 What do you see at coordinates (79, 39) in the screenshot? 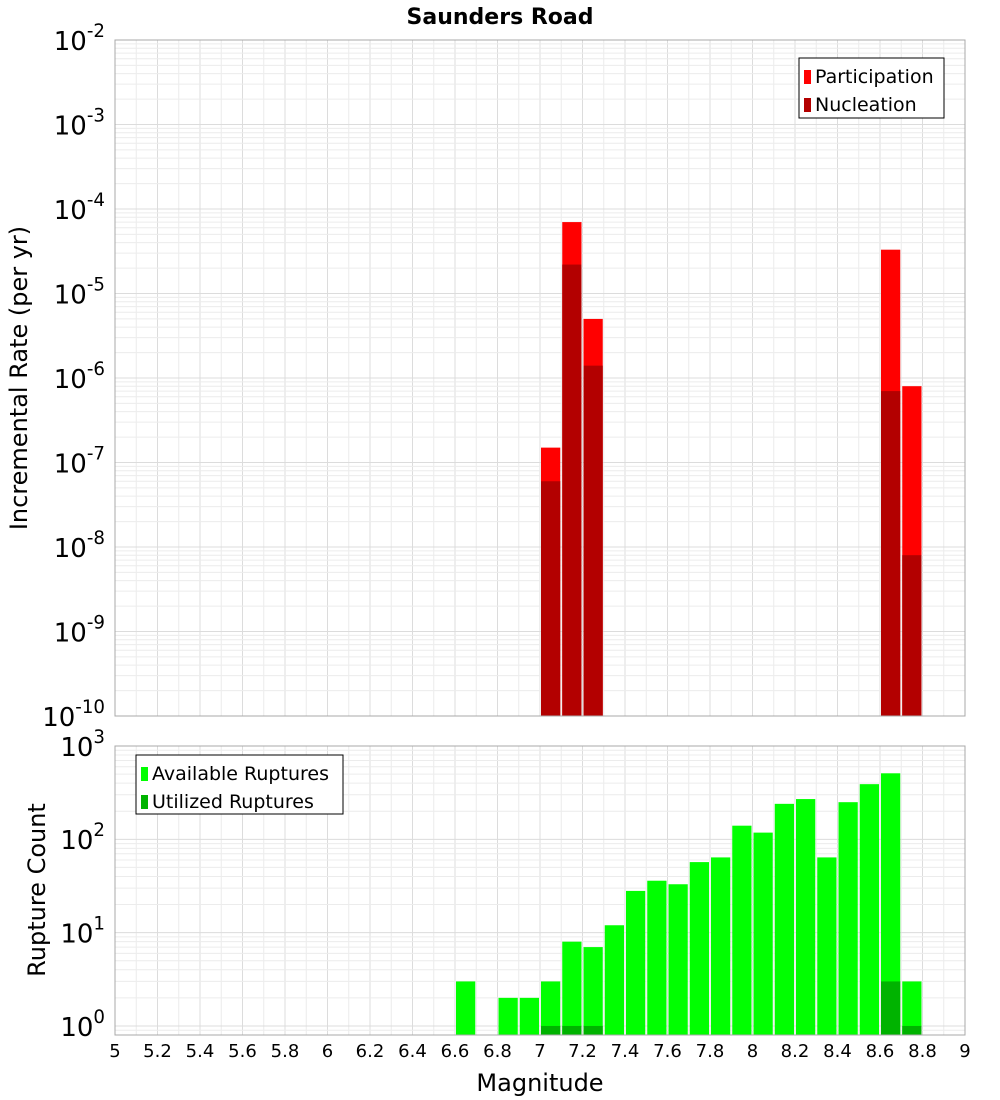
I see `y-tick-label: 10⁻²` at bounding box center [79, 39].